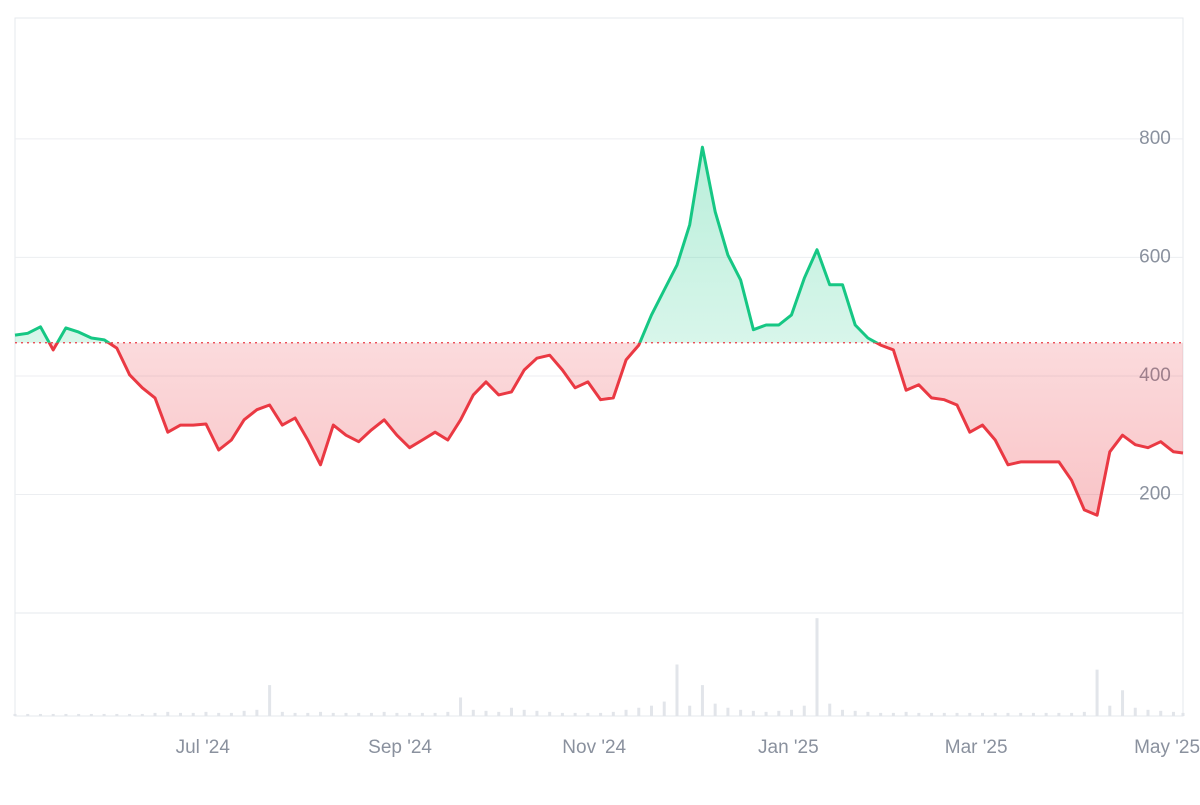 Image resolution: width=1200 pixels, height=805 pixels. What do you see at coordinates (400, 747) in the screenshot?
I see `x-tick-label: Sep '24` at bounding box center [400, 747].